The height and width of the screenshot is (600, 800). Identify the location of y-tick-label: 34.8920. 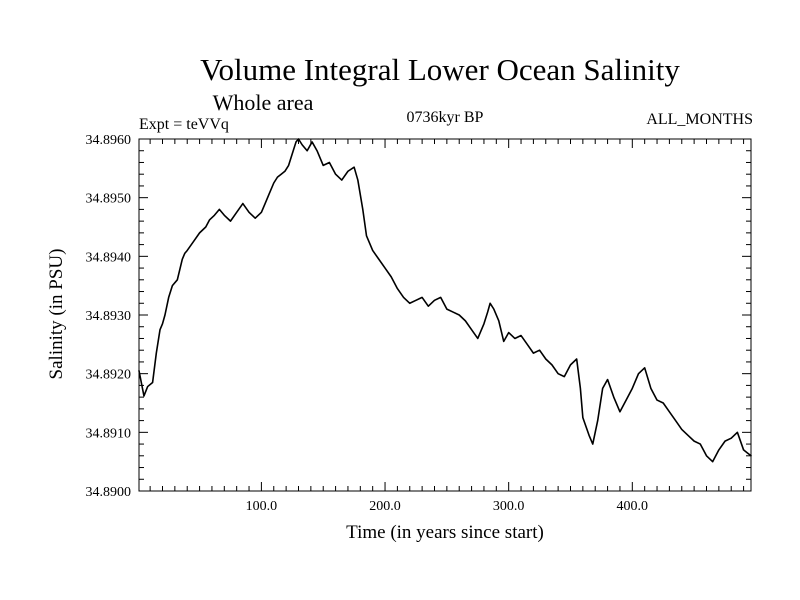
(109, 375).